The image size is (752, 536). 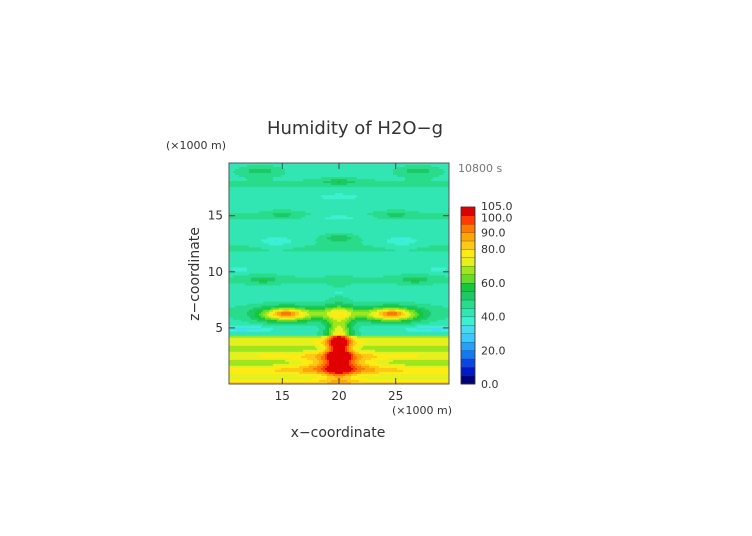 I want to click on colorbar-label: 105.0, so click(x=497, y=206).